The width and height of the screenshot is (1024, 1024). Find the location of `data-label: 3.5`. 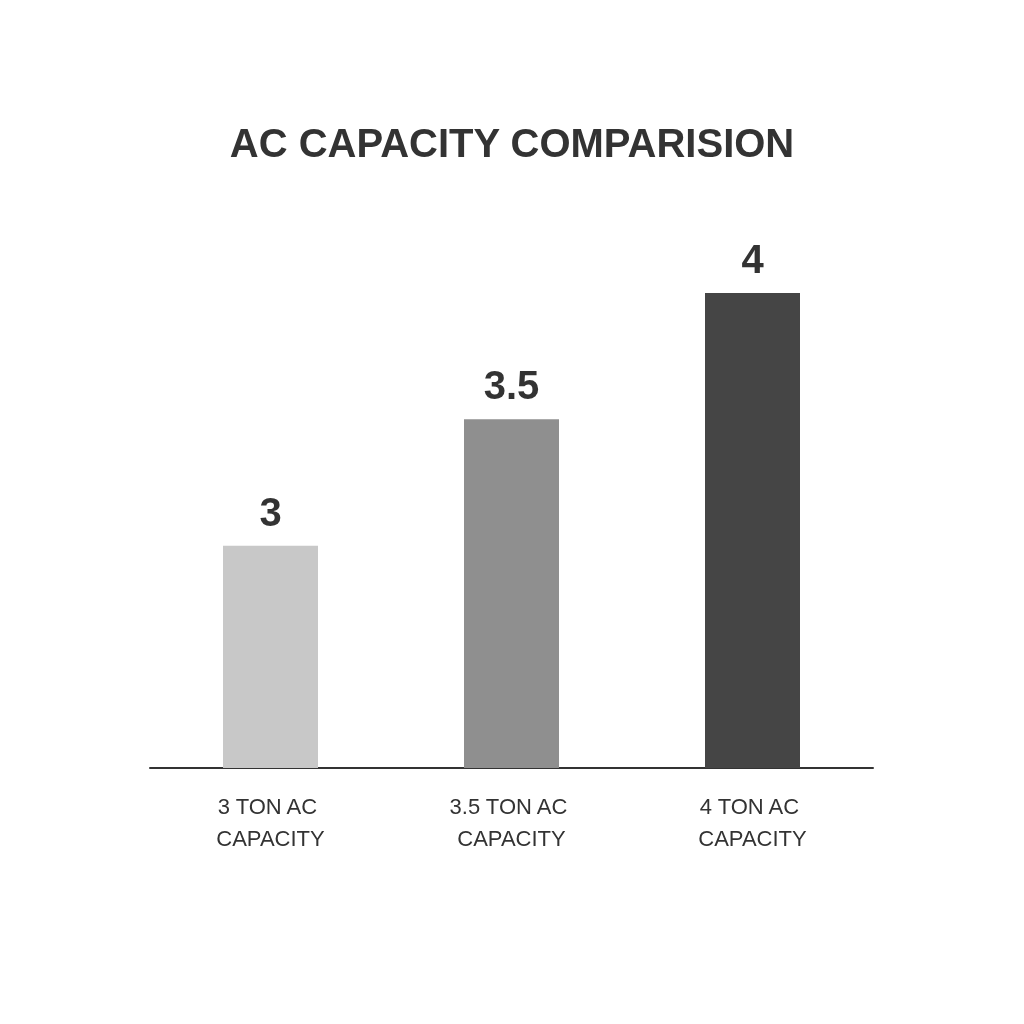

data-label: 3.5 is located at coordinates (511, 385).